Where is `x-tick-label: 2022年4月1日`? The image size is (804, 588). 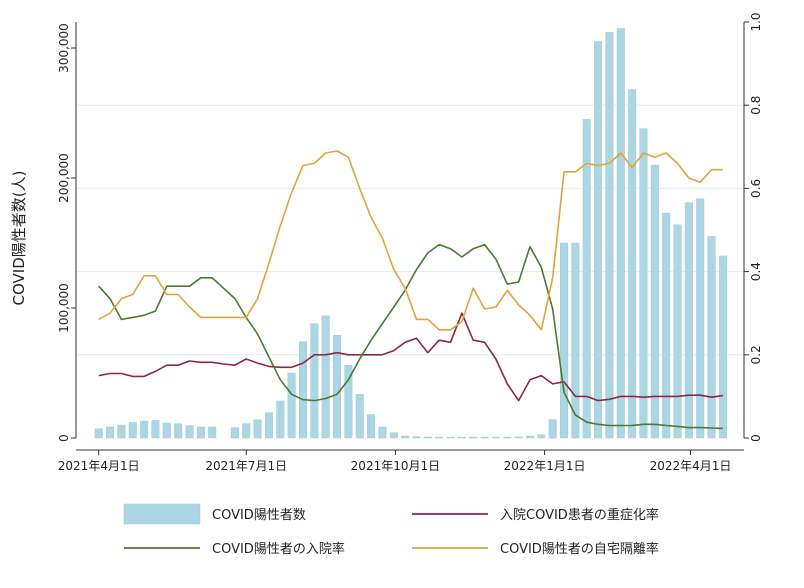
x-tick-label: 2022年4月1日 is located at coordinates (691, 466).